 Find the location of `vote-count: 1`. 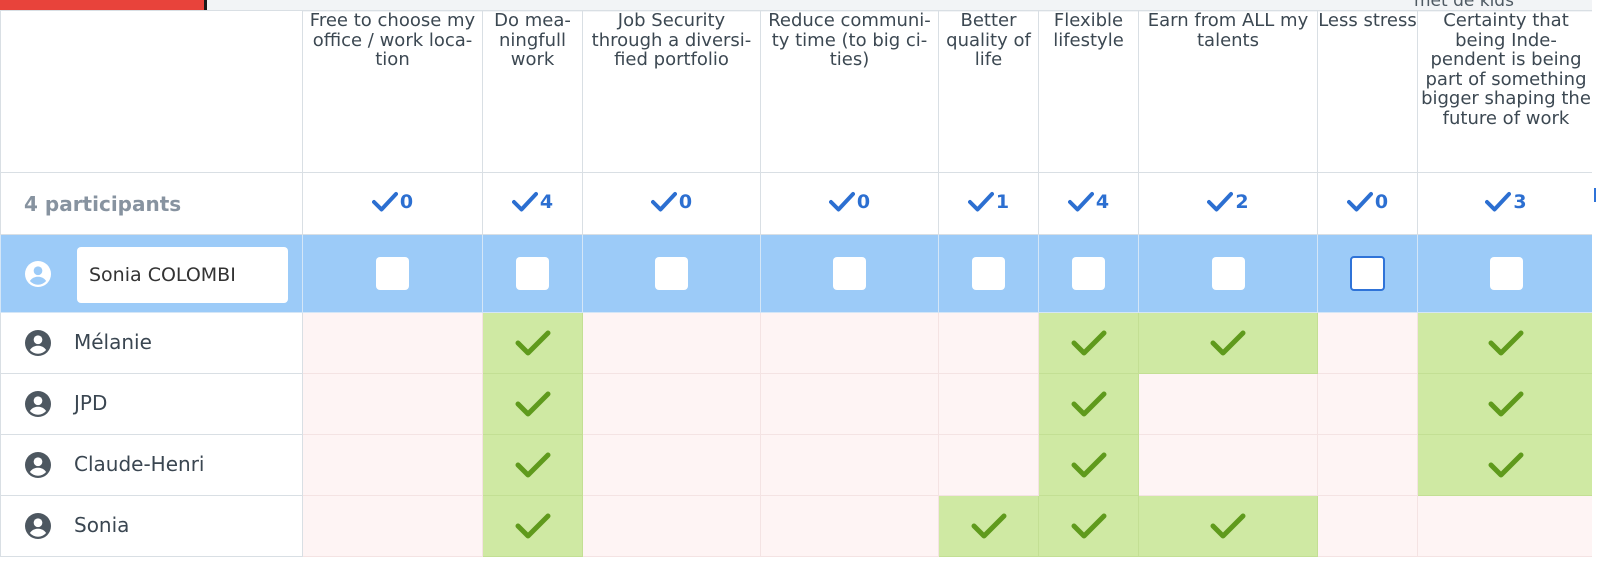

vote-count: 1 is located at coordinates (988, 201).